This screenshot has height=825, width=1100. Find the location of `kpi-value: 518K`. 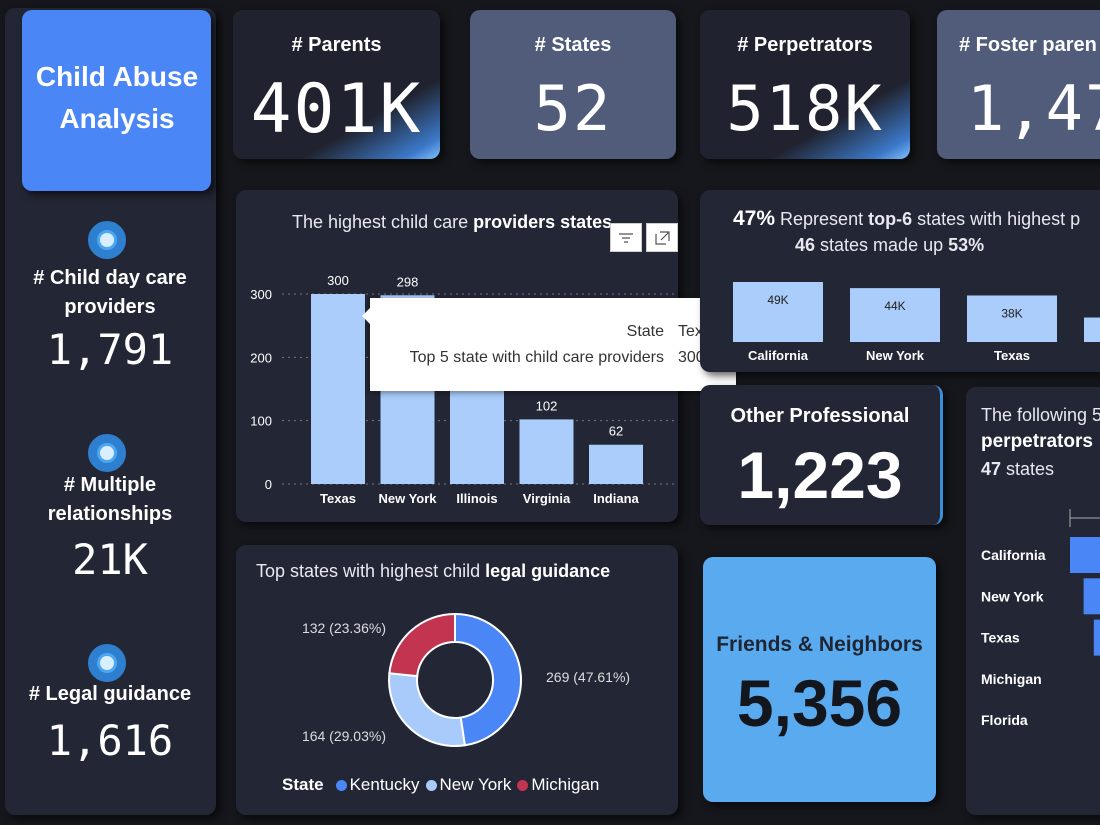

kpi-value: 518K is located at coordinates (805, 108).